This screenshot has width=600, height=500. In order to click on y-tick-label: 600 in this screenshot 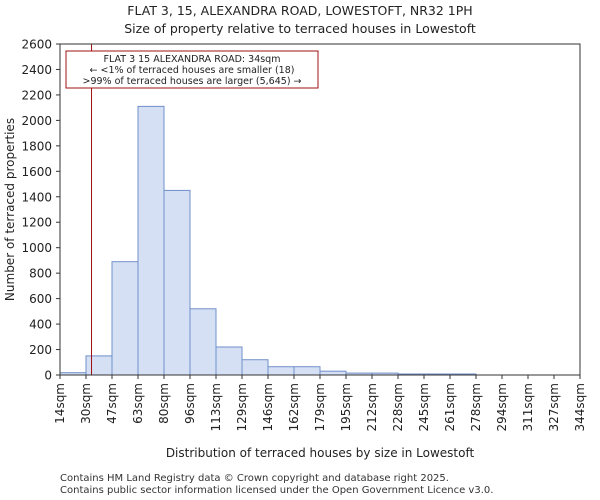, I will do `click(40, 299)`.